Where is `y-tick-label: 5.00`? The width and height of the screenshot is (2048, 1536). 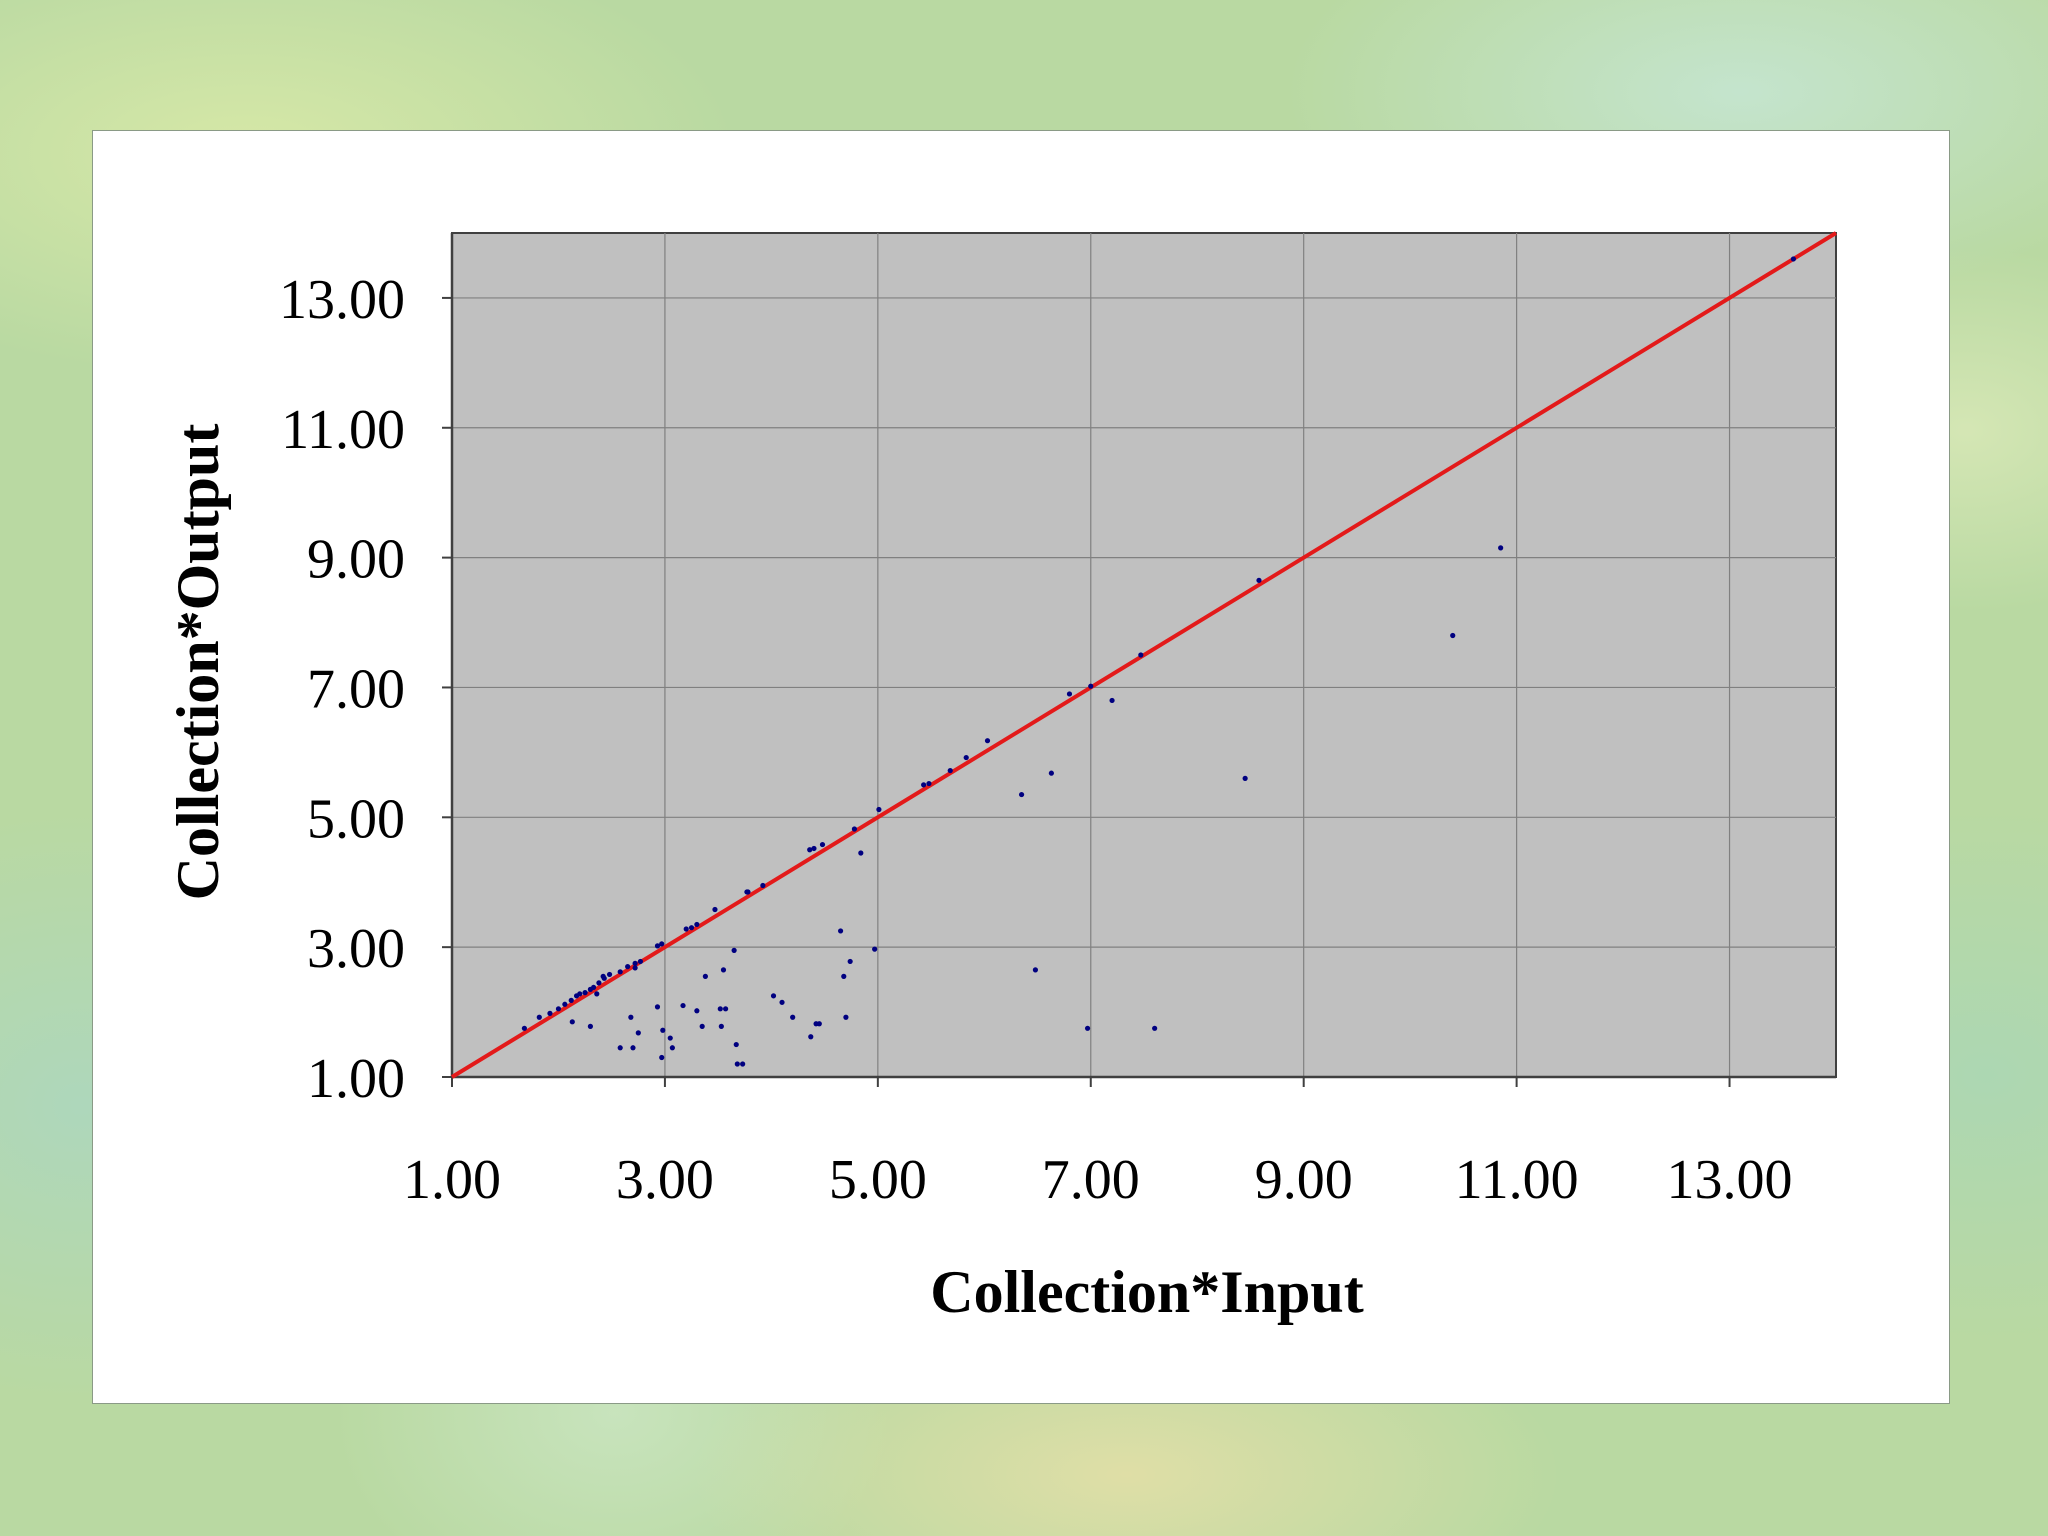 y-tick-label: 5.00 is located at coordinates (356, 819).